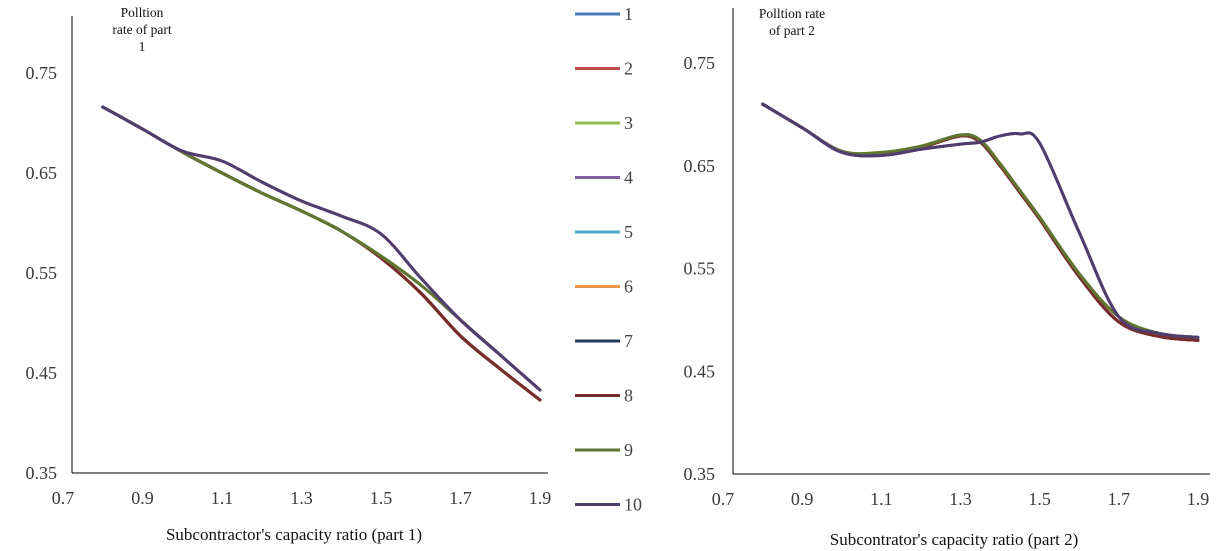  What do you see at coordinates (628, 341) in the screenshot?
I see `legend-label-7: 7` at bounding box center [628, 341].